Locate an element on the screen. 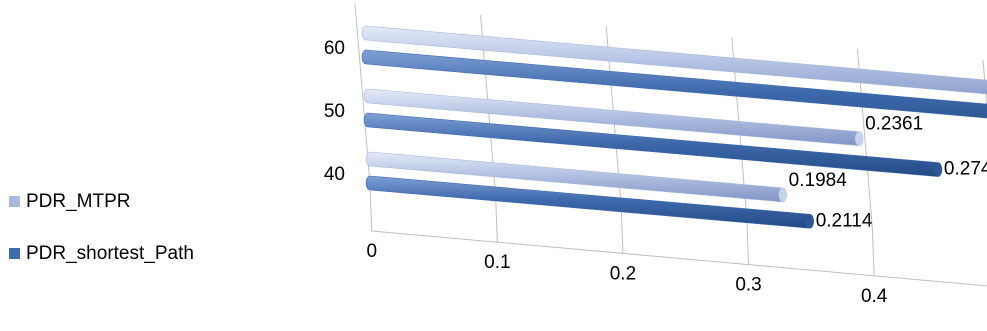 The height and width of the screenshot is (331, 987). x-tick-label: 0.3 is located at coordinates (748, 285).